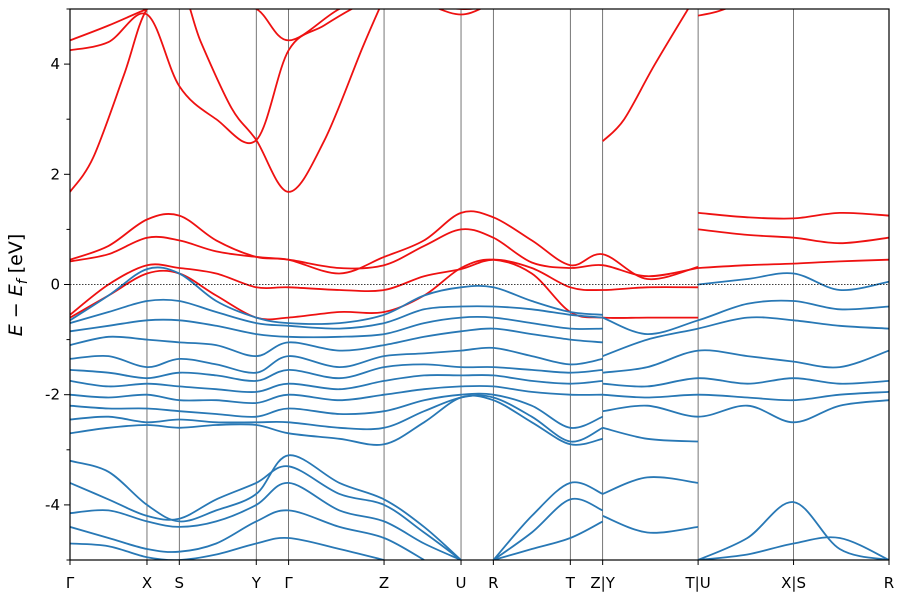 The height and width of the screenshot is (600, 900). I want to click on y-tick-label: -2, so click(52, 395).